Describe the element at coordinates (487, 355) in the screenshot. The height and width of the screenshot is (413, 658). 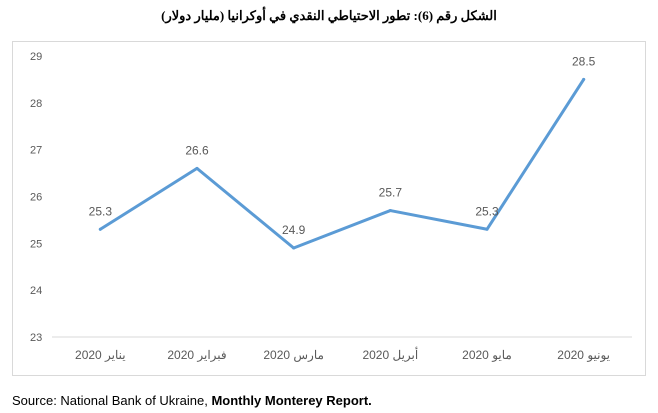
I see `x-tick-label: مايو 2020` at that location.